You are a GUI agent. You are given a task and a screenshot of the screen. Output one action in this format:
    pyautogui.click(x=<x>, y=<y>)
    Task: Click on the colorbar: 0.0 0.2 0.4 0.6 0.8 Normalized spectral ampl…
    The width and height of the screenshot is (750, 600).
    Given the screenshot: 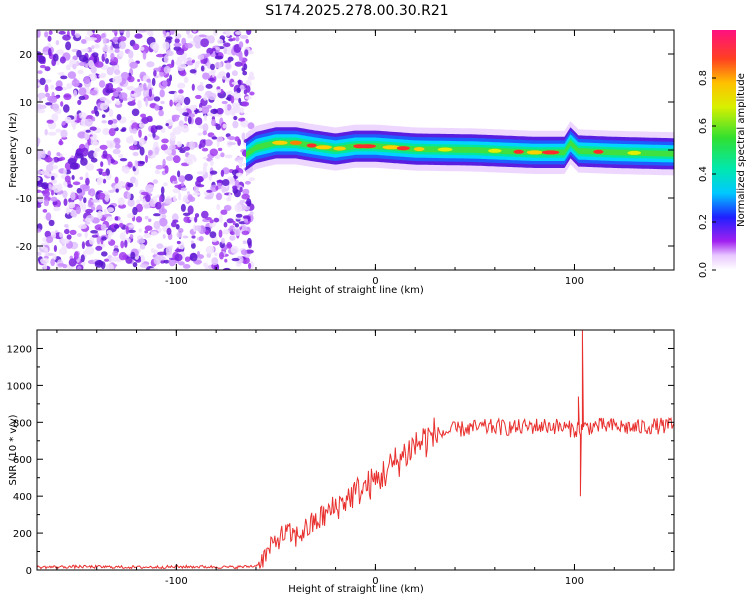 What is the action you would take?
    pyautogui.click(x=722, y=154)
    